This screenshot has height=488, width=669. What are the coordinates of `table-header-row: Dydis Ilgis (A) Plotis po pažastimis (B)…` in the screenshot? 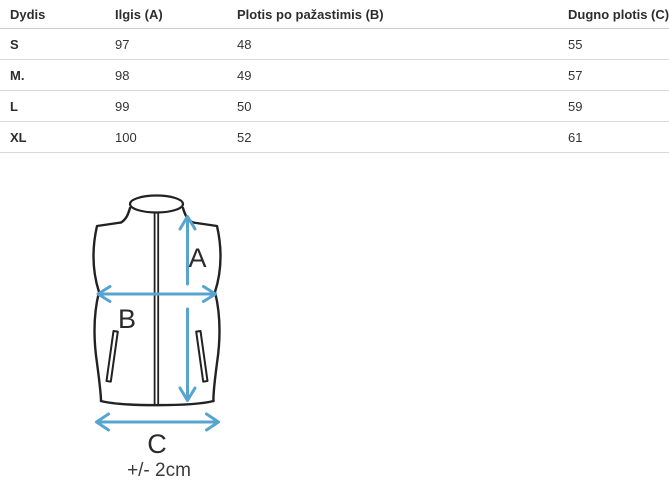 It's located at (334, 14).